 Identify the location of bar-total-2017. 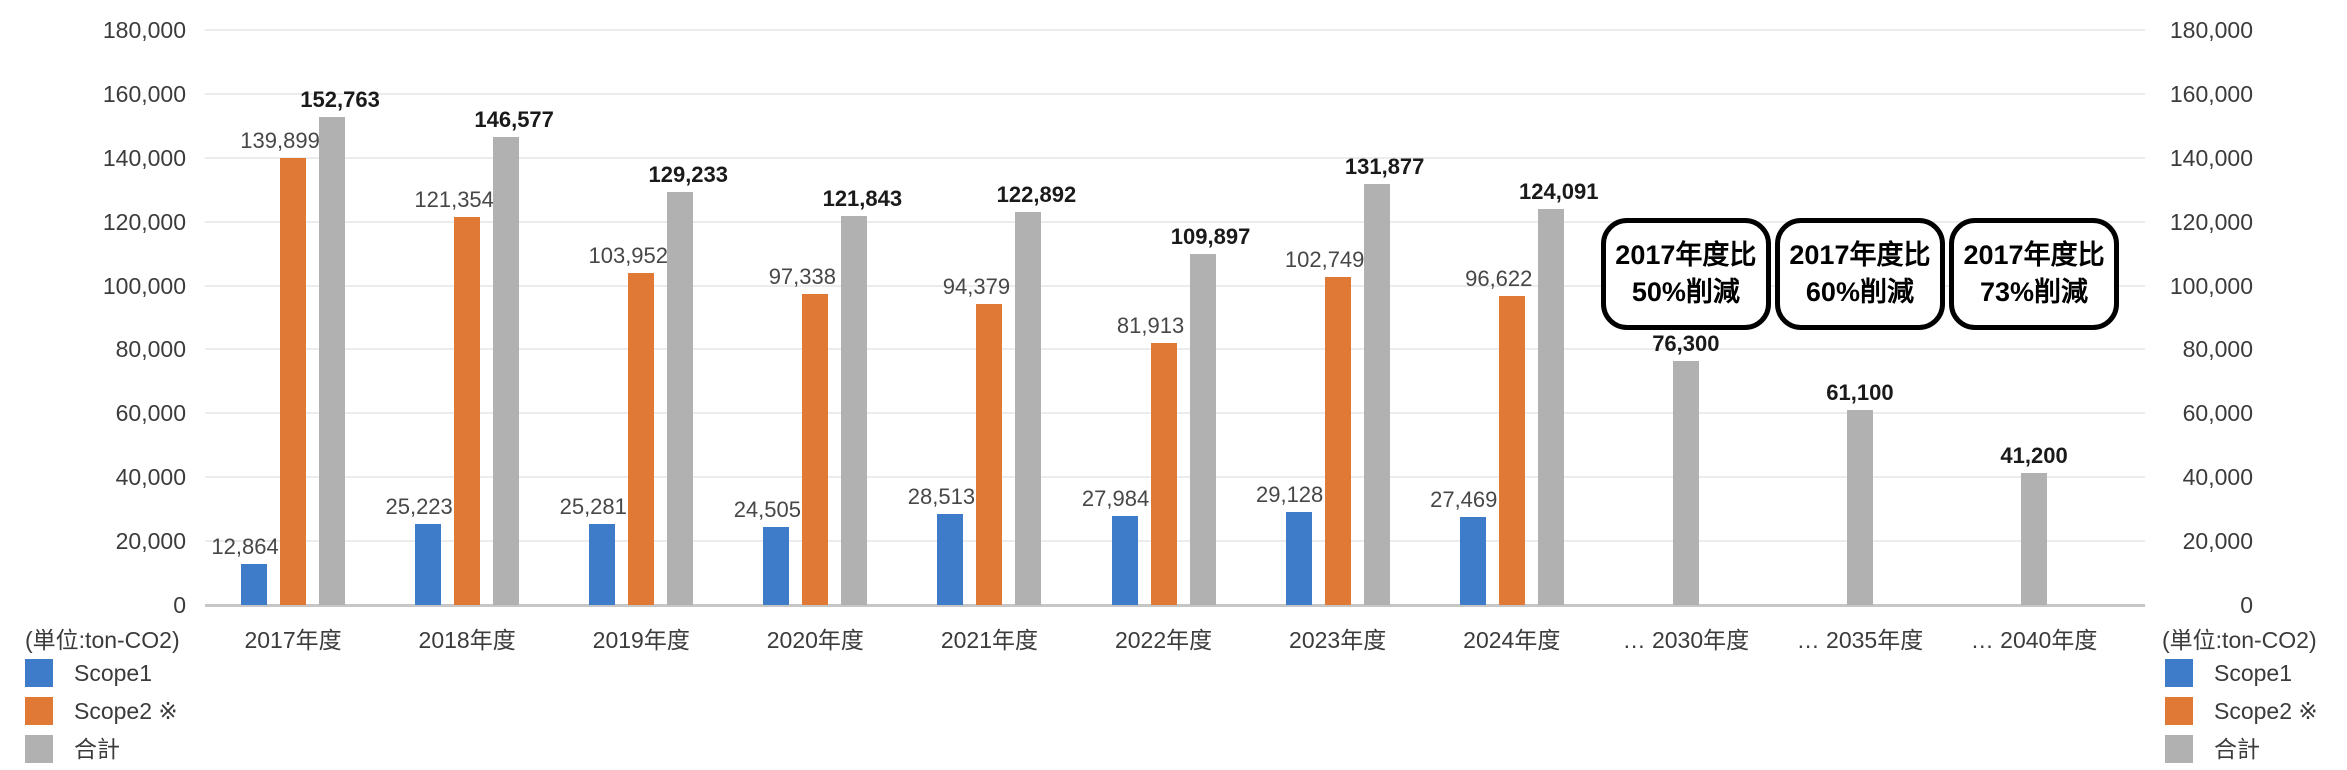
(332, 361).